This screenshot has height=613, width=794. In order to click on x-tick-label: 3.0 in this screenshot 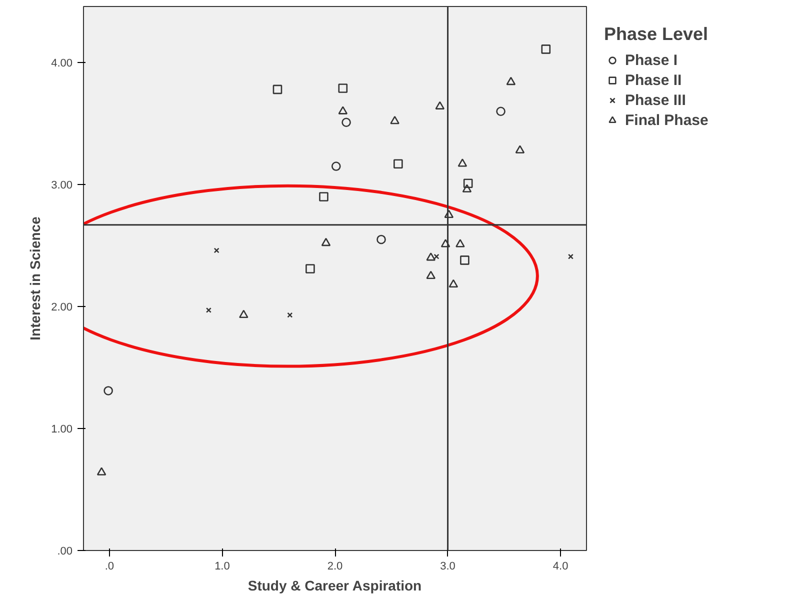, I will do `click(448, 566)`.